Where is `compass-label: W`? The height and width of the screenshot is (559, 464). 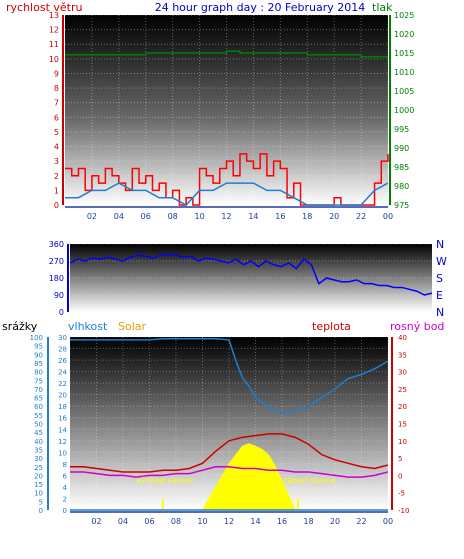
compass-label: W is located at coordinates (441, 261).